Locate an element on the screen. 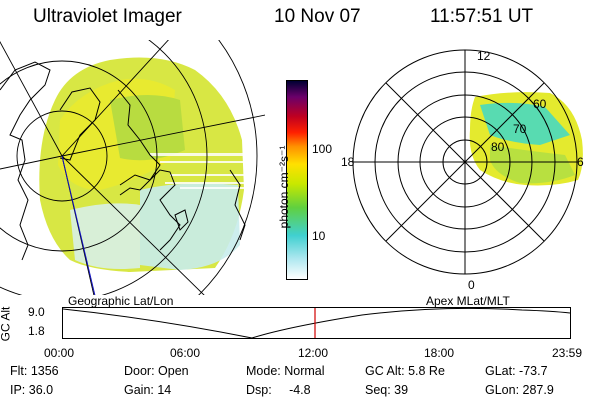 Image resolution: width=600 pixels, height=400 pixels. x-tick-0600: 06:00 is located at coordinates (185, 353).